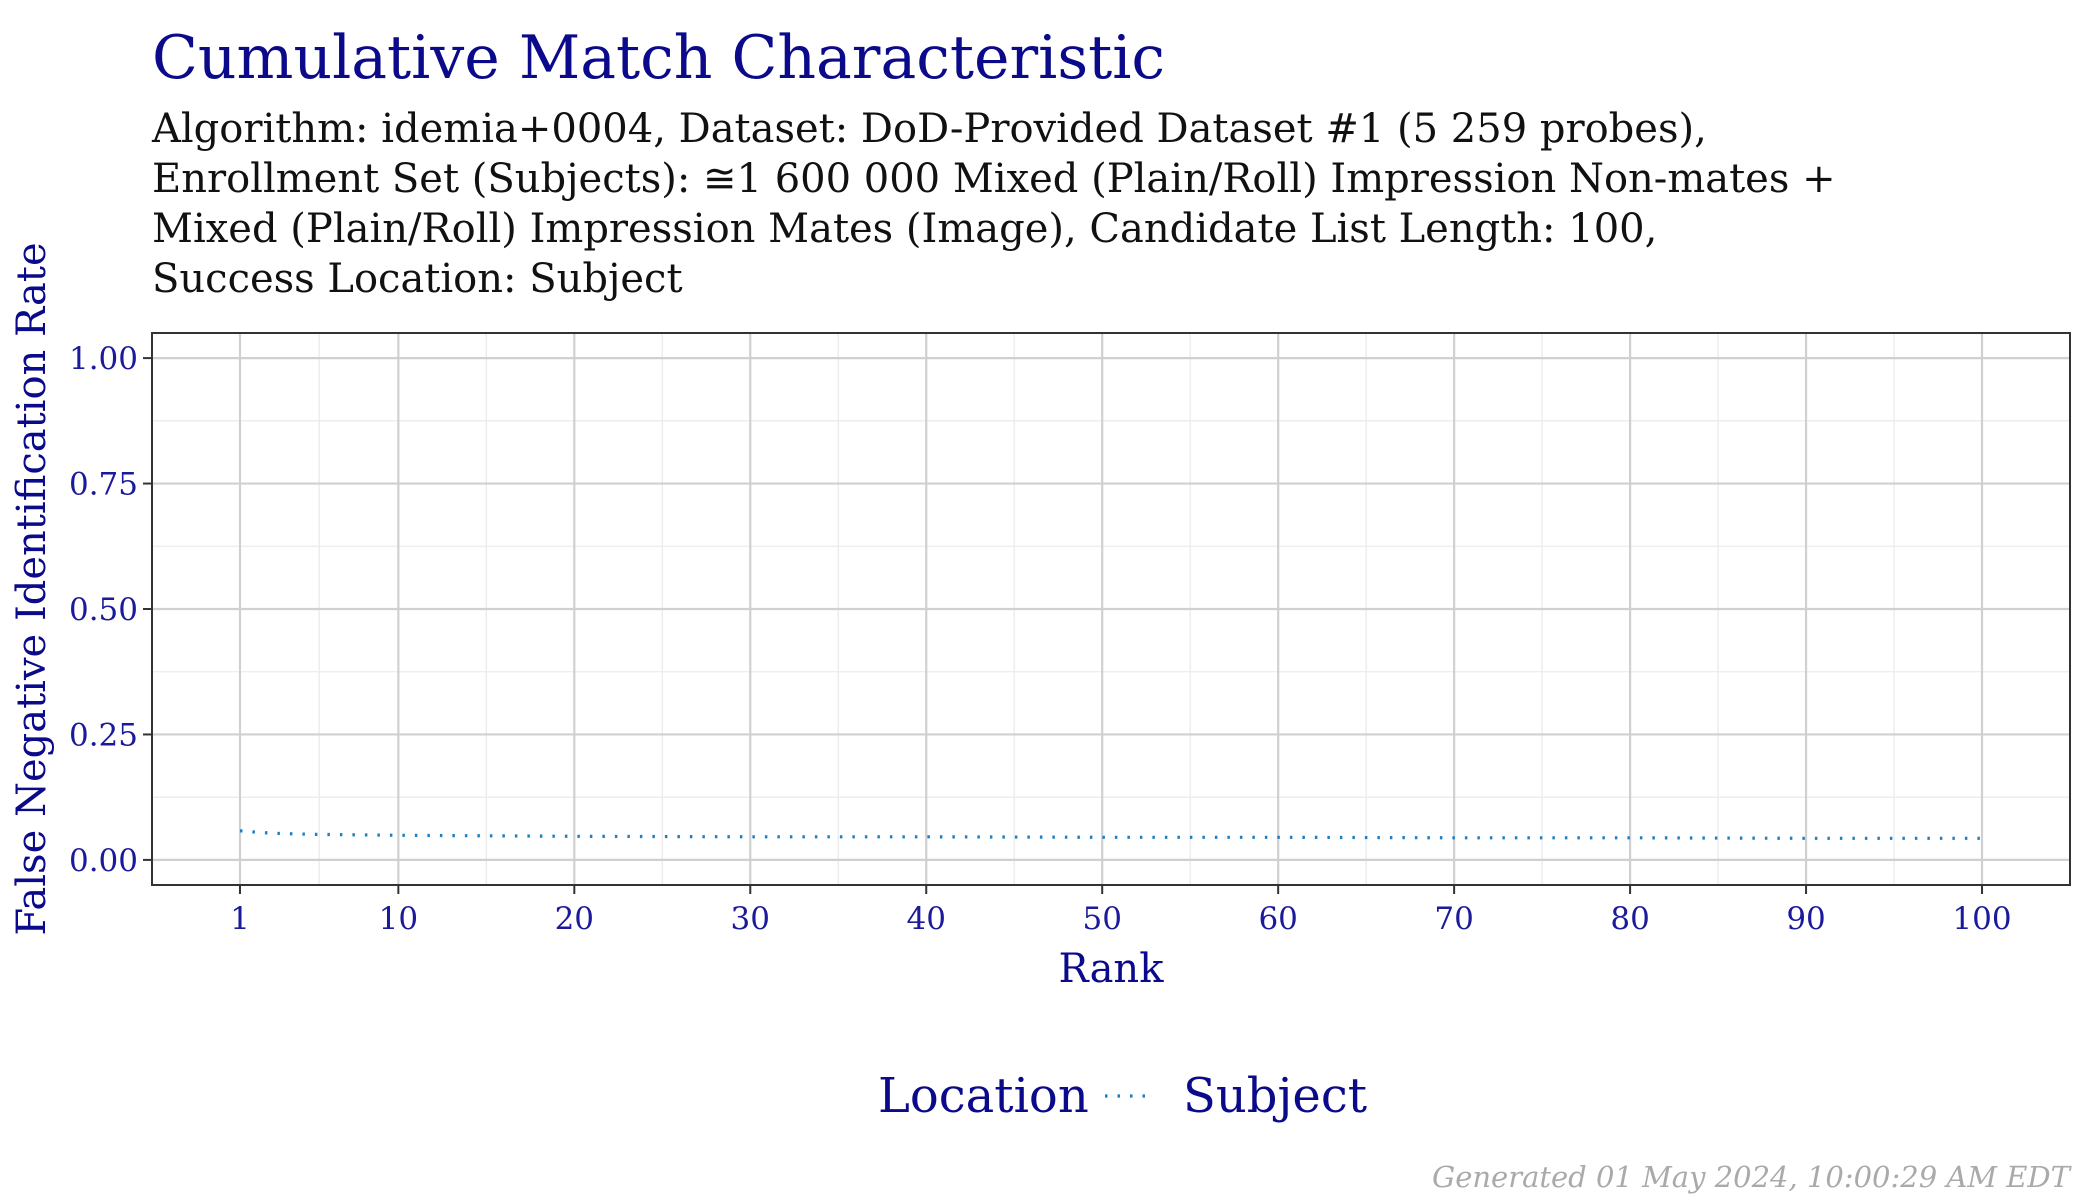  Describe the element at coordinates (103, 861) in the screenshot. I see `y-tick-label: 0.00` at that location.